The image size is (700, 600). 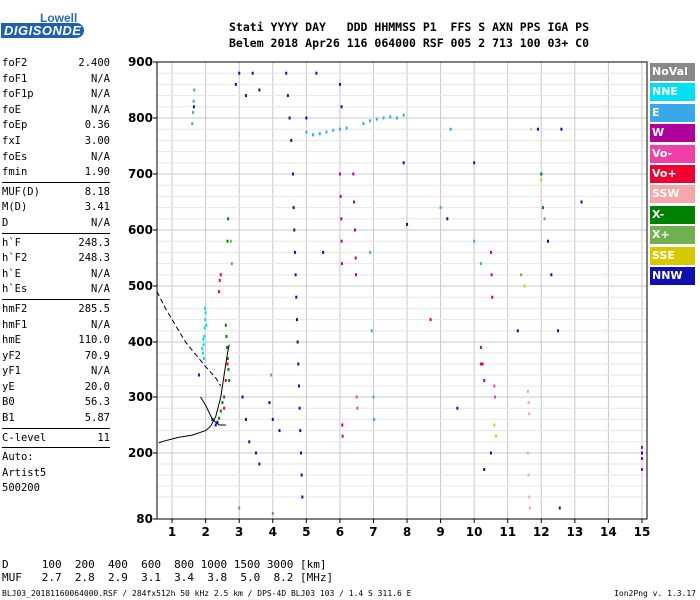 What do you see at coordinates (140, 397) in the screenshot?
I see `y-tick-label: 300` at bounding box center [140, 397].